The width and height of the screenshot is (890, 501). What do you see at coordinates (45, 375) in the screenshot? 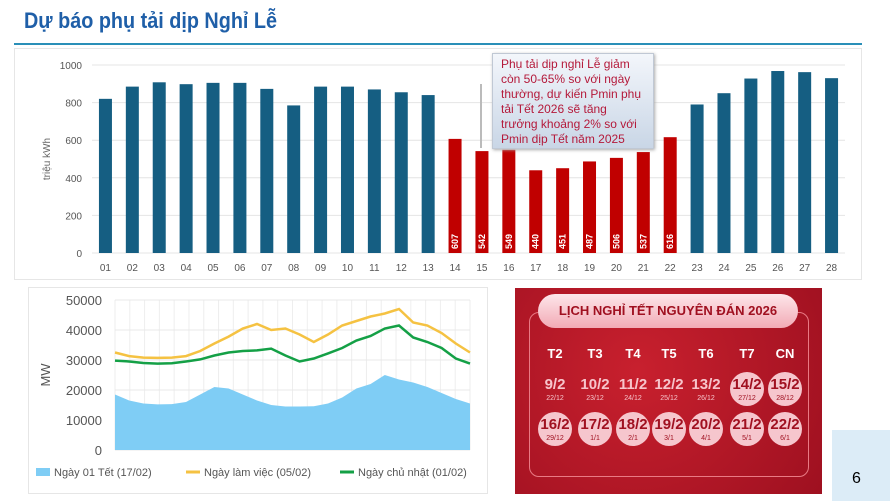
I see `y-axis-label: MW` at bounding box center [45, 375].